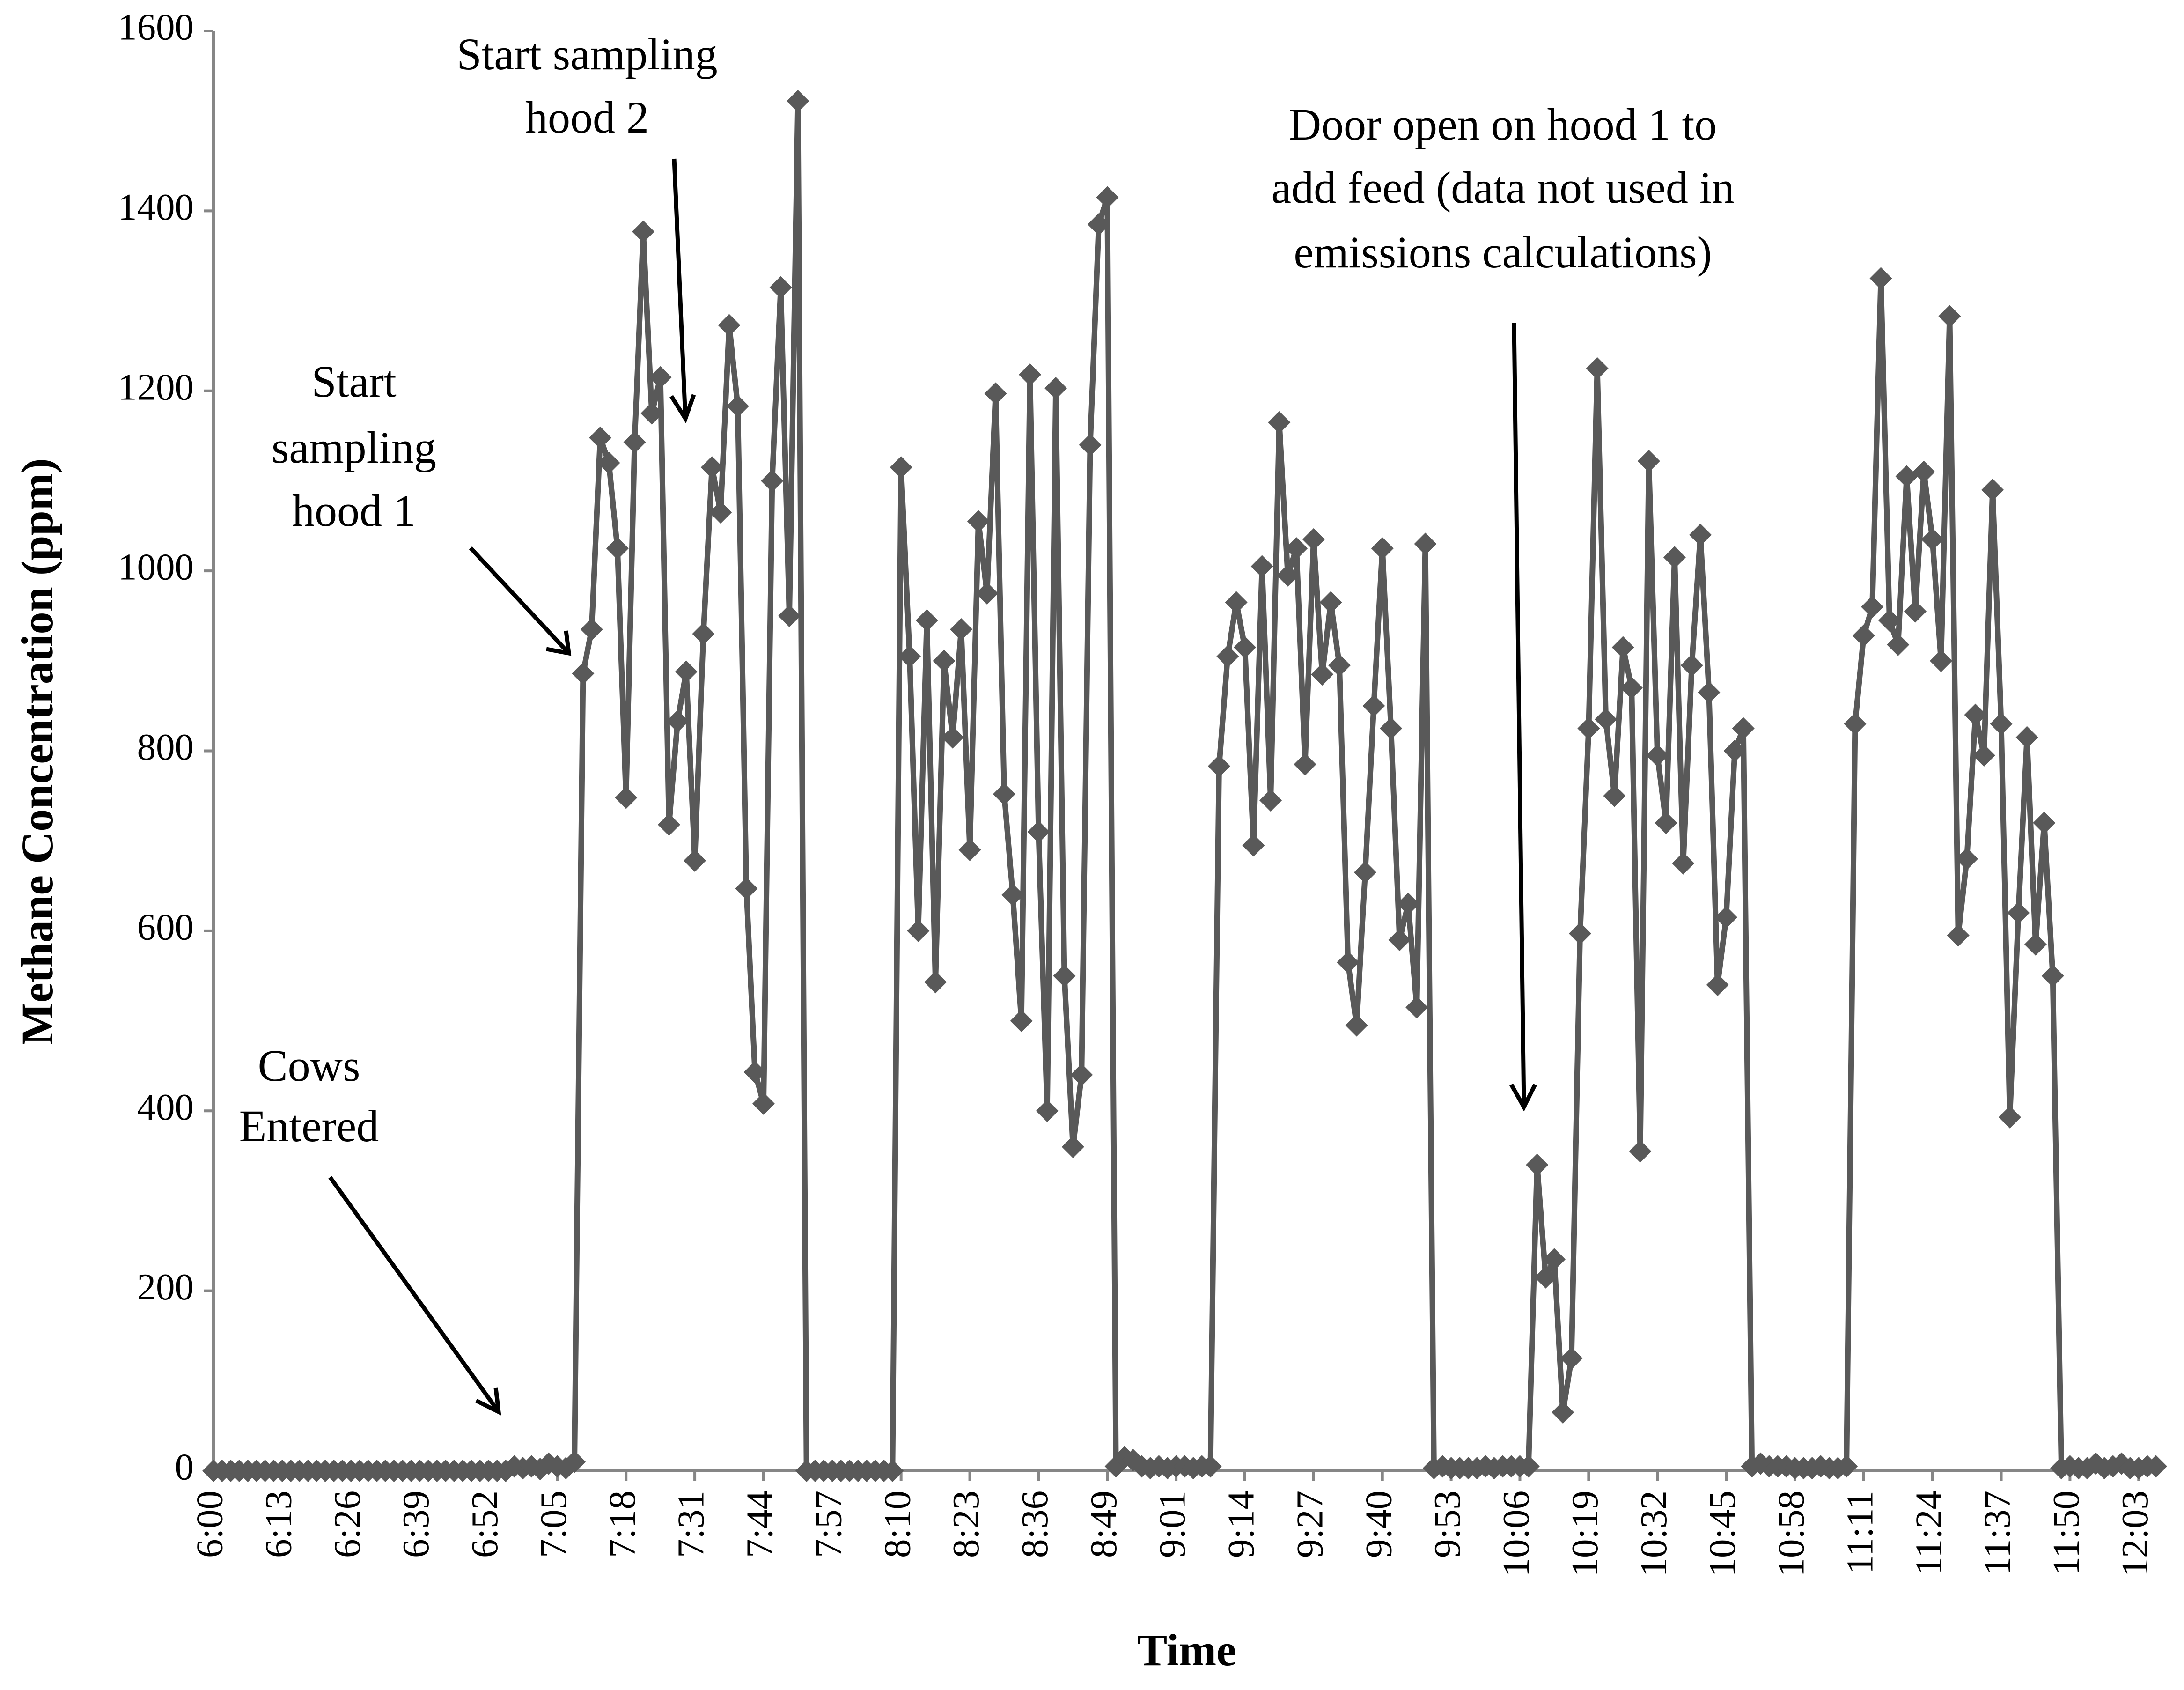  Describe the element at coordinates (1186, 1650) in the screenshot. I see `x-axis-title: Time` at that location.